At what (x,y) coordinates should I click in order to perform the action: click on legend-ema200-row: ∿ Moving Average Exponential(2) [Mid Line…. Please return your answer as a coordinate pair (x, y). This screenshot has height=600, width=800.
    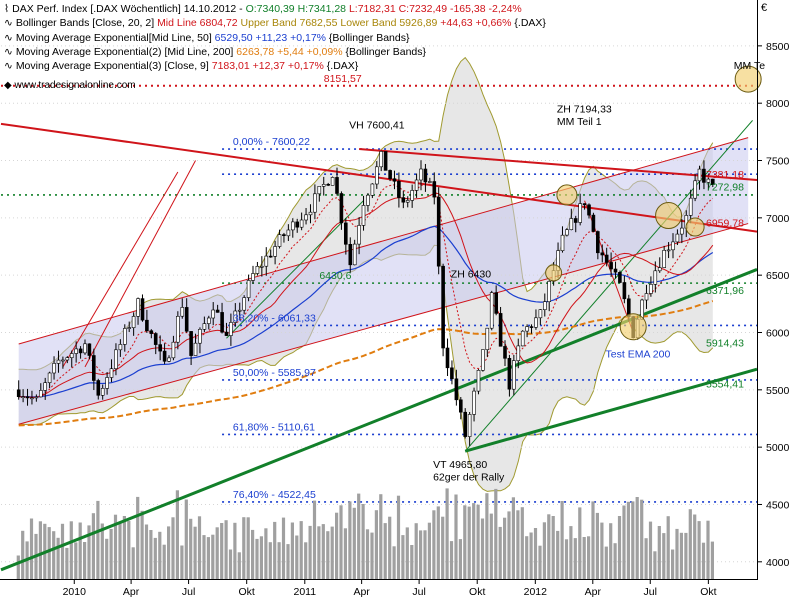
    Looking at the image, I should click on (275, 52).